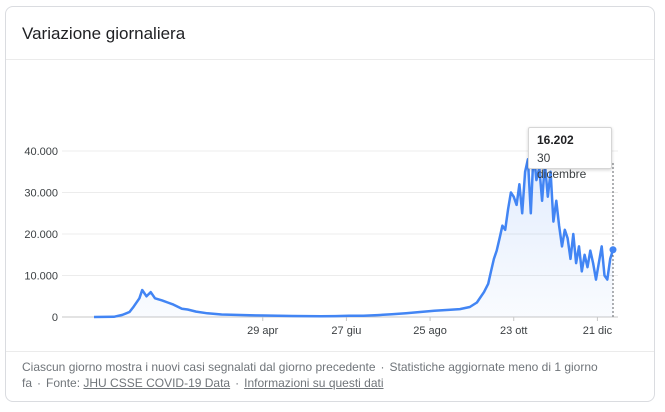 The image size is (665, 412). Describe the element at coordinates (613, 250) in the screenshot. I see `hover-point` at that location.